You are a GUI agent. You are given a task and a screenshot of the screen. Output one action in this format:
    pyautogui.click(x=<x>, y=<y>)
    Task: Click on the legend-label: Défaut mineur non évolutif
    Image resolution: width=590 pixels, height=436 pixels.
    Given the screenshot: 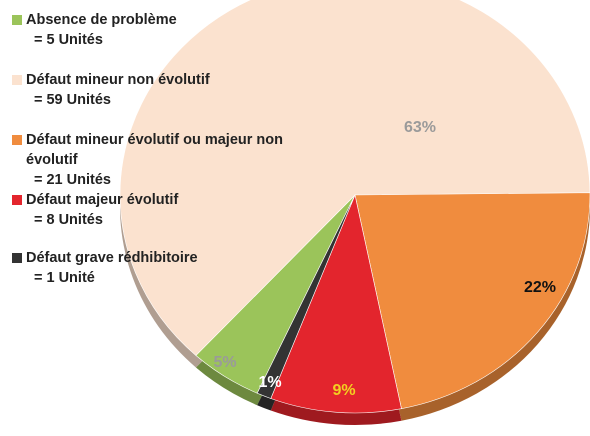 What is the action you would take?
    pyautogui.click(x=118, y=80)
    